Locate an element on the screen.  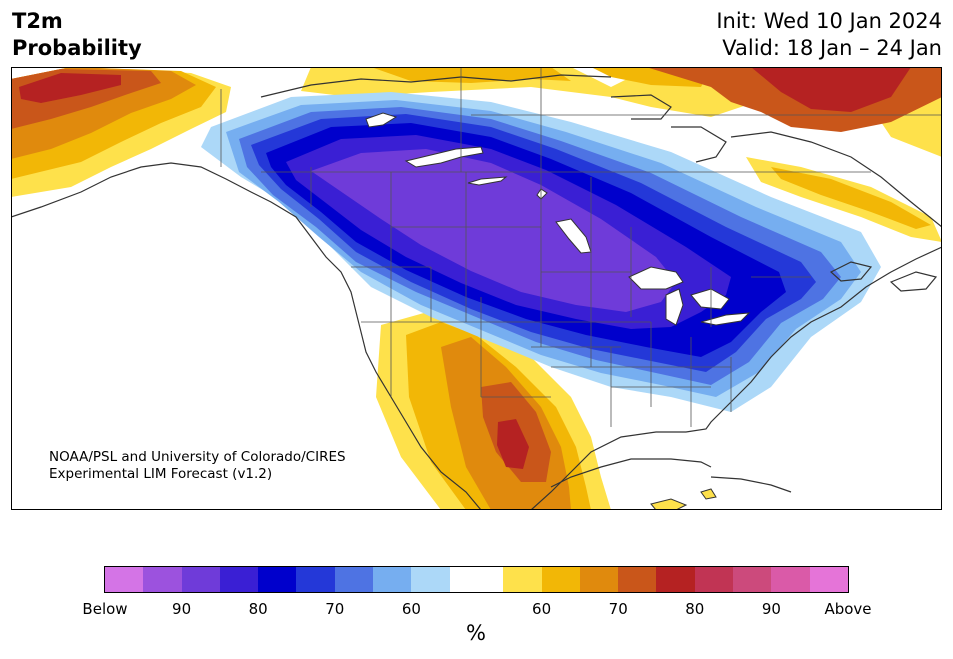
valid-range: Valid: 18 Jan – 24 Jan is located at coordinates (832, 48).